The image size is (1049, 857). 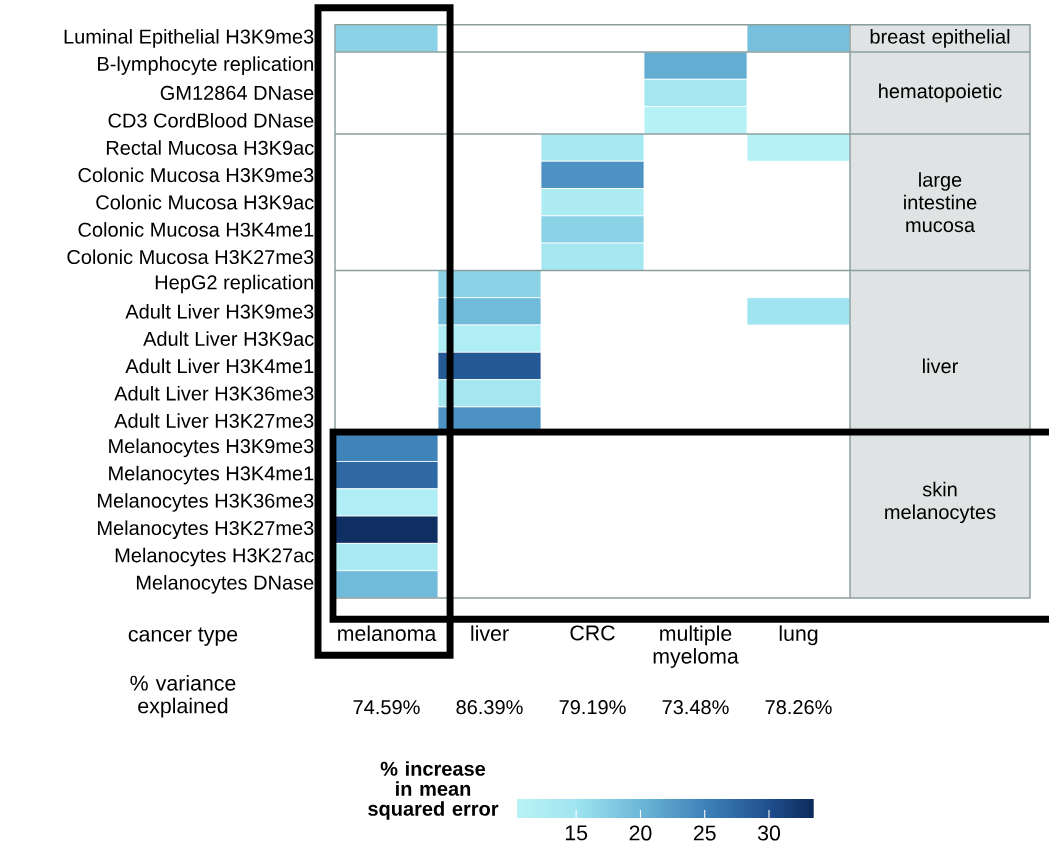 What do you see at coordinates (940, 502) in the screenshot?
I see `y2-tick-label: skin melanocytes` at bounding box center [940, 502].